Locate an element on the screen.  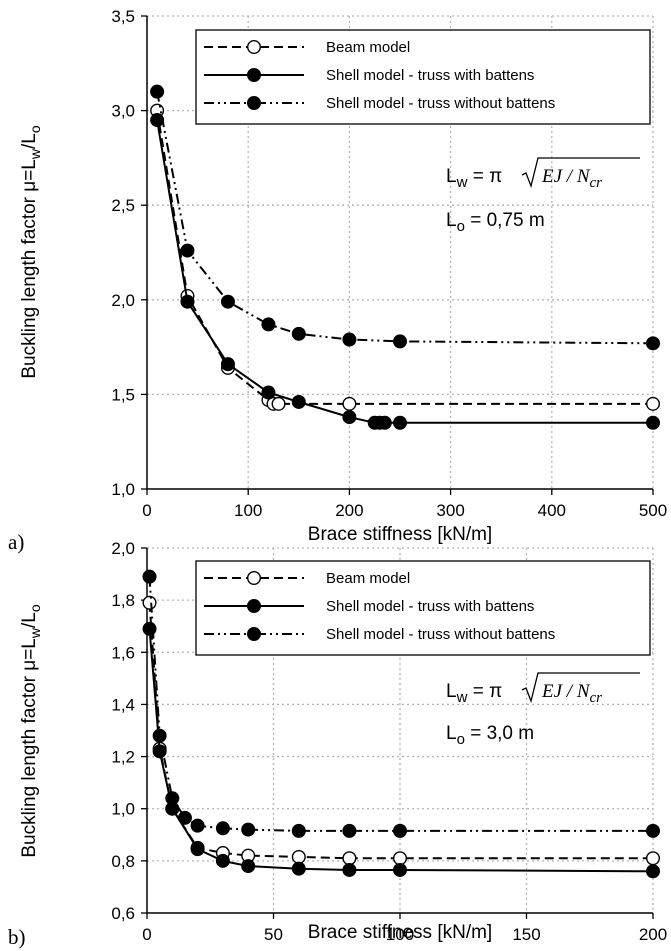
panel-label: b) is located at coordinates (17, 937).